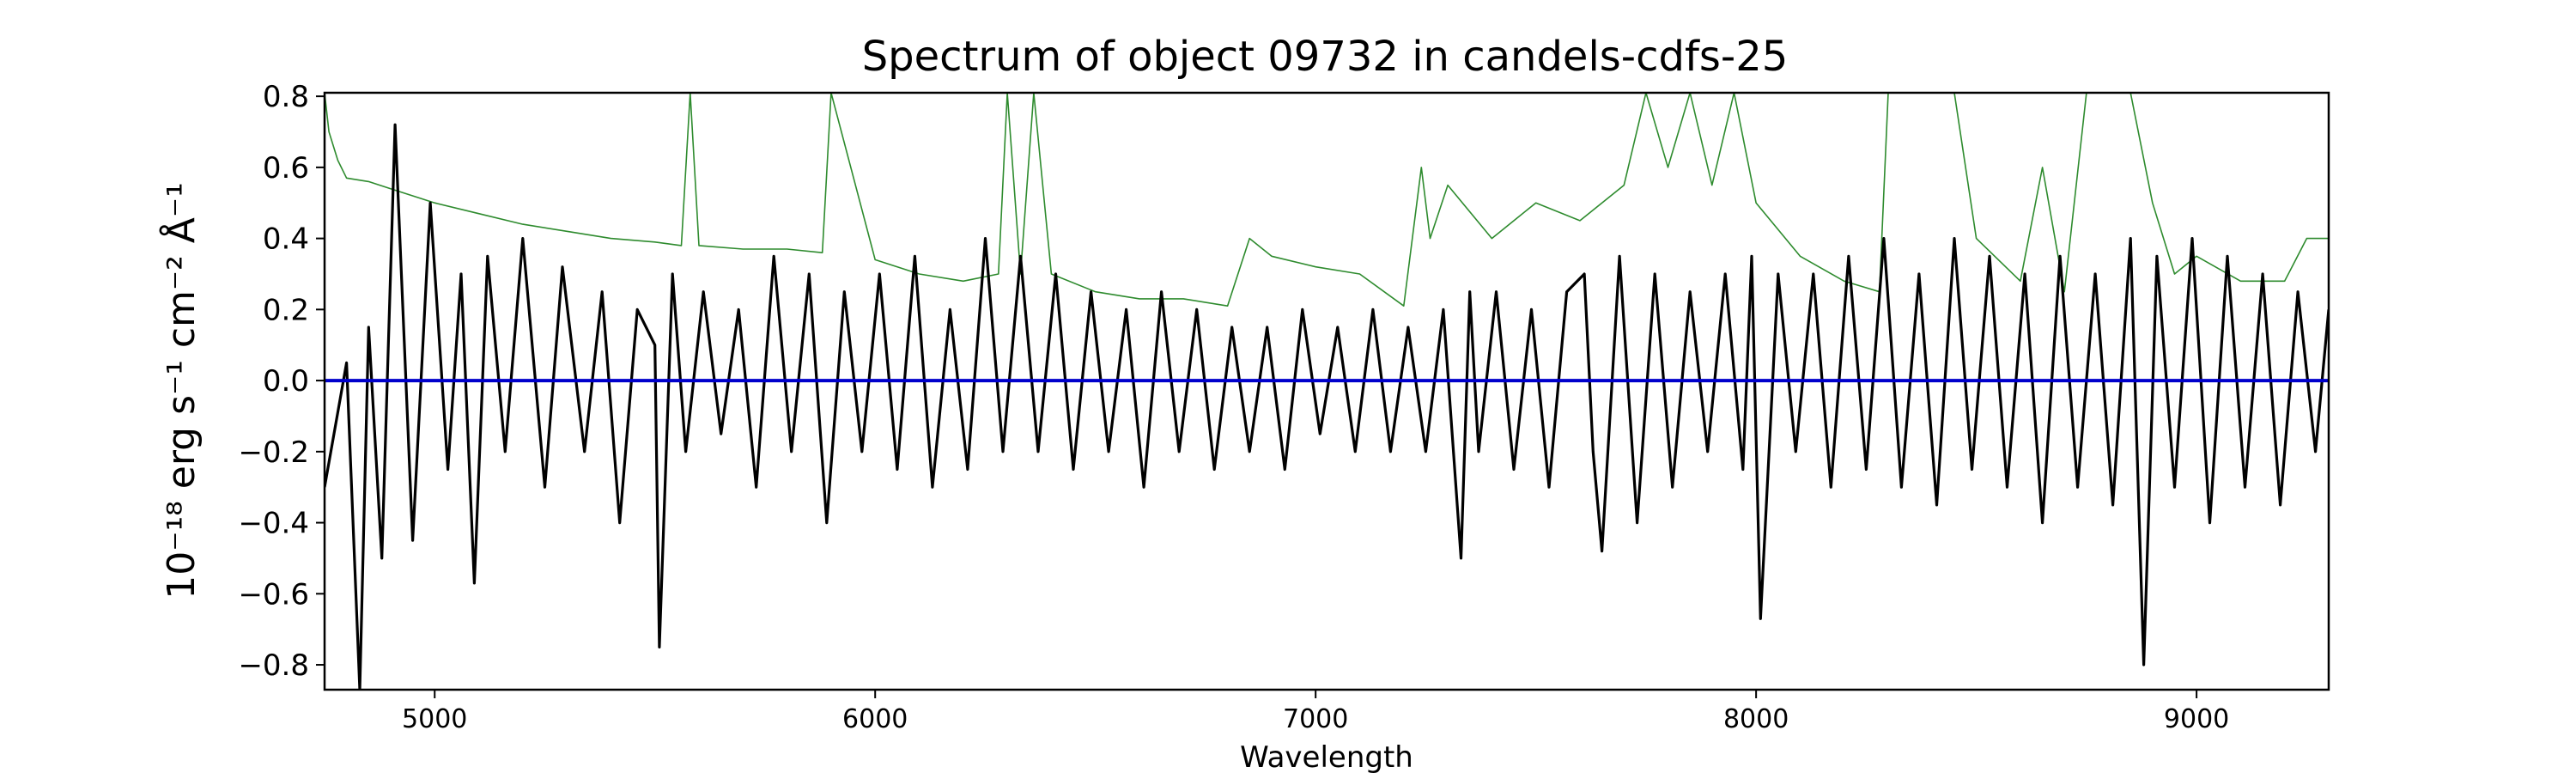 The image size is (2576, 773). I want to click on y-tick-label: −0.4, so click(273, 524).